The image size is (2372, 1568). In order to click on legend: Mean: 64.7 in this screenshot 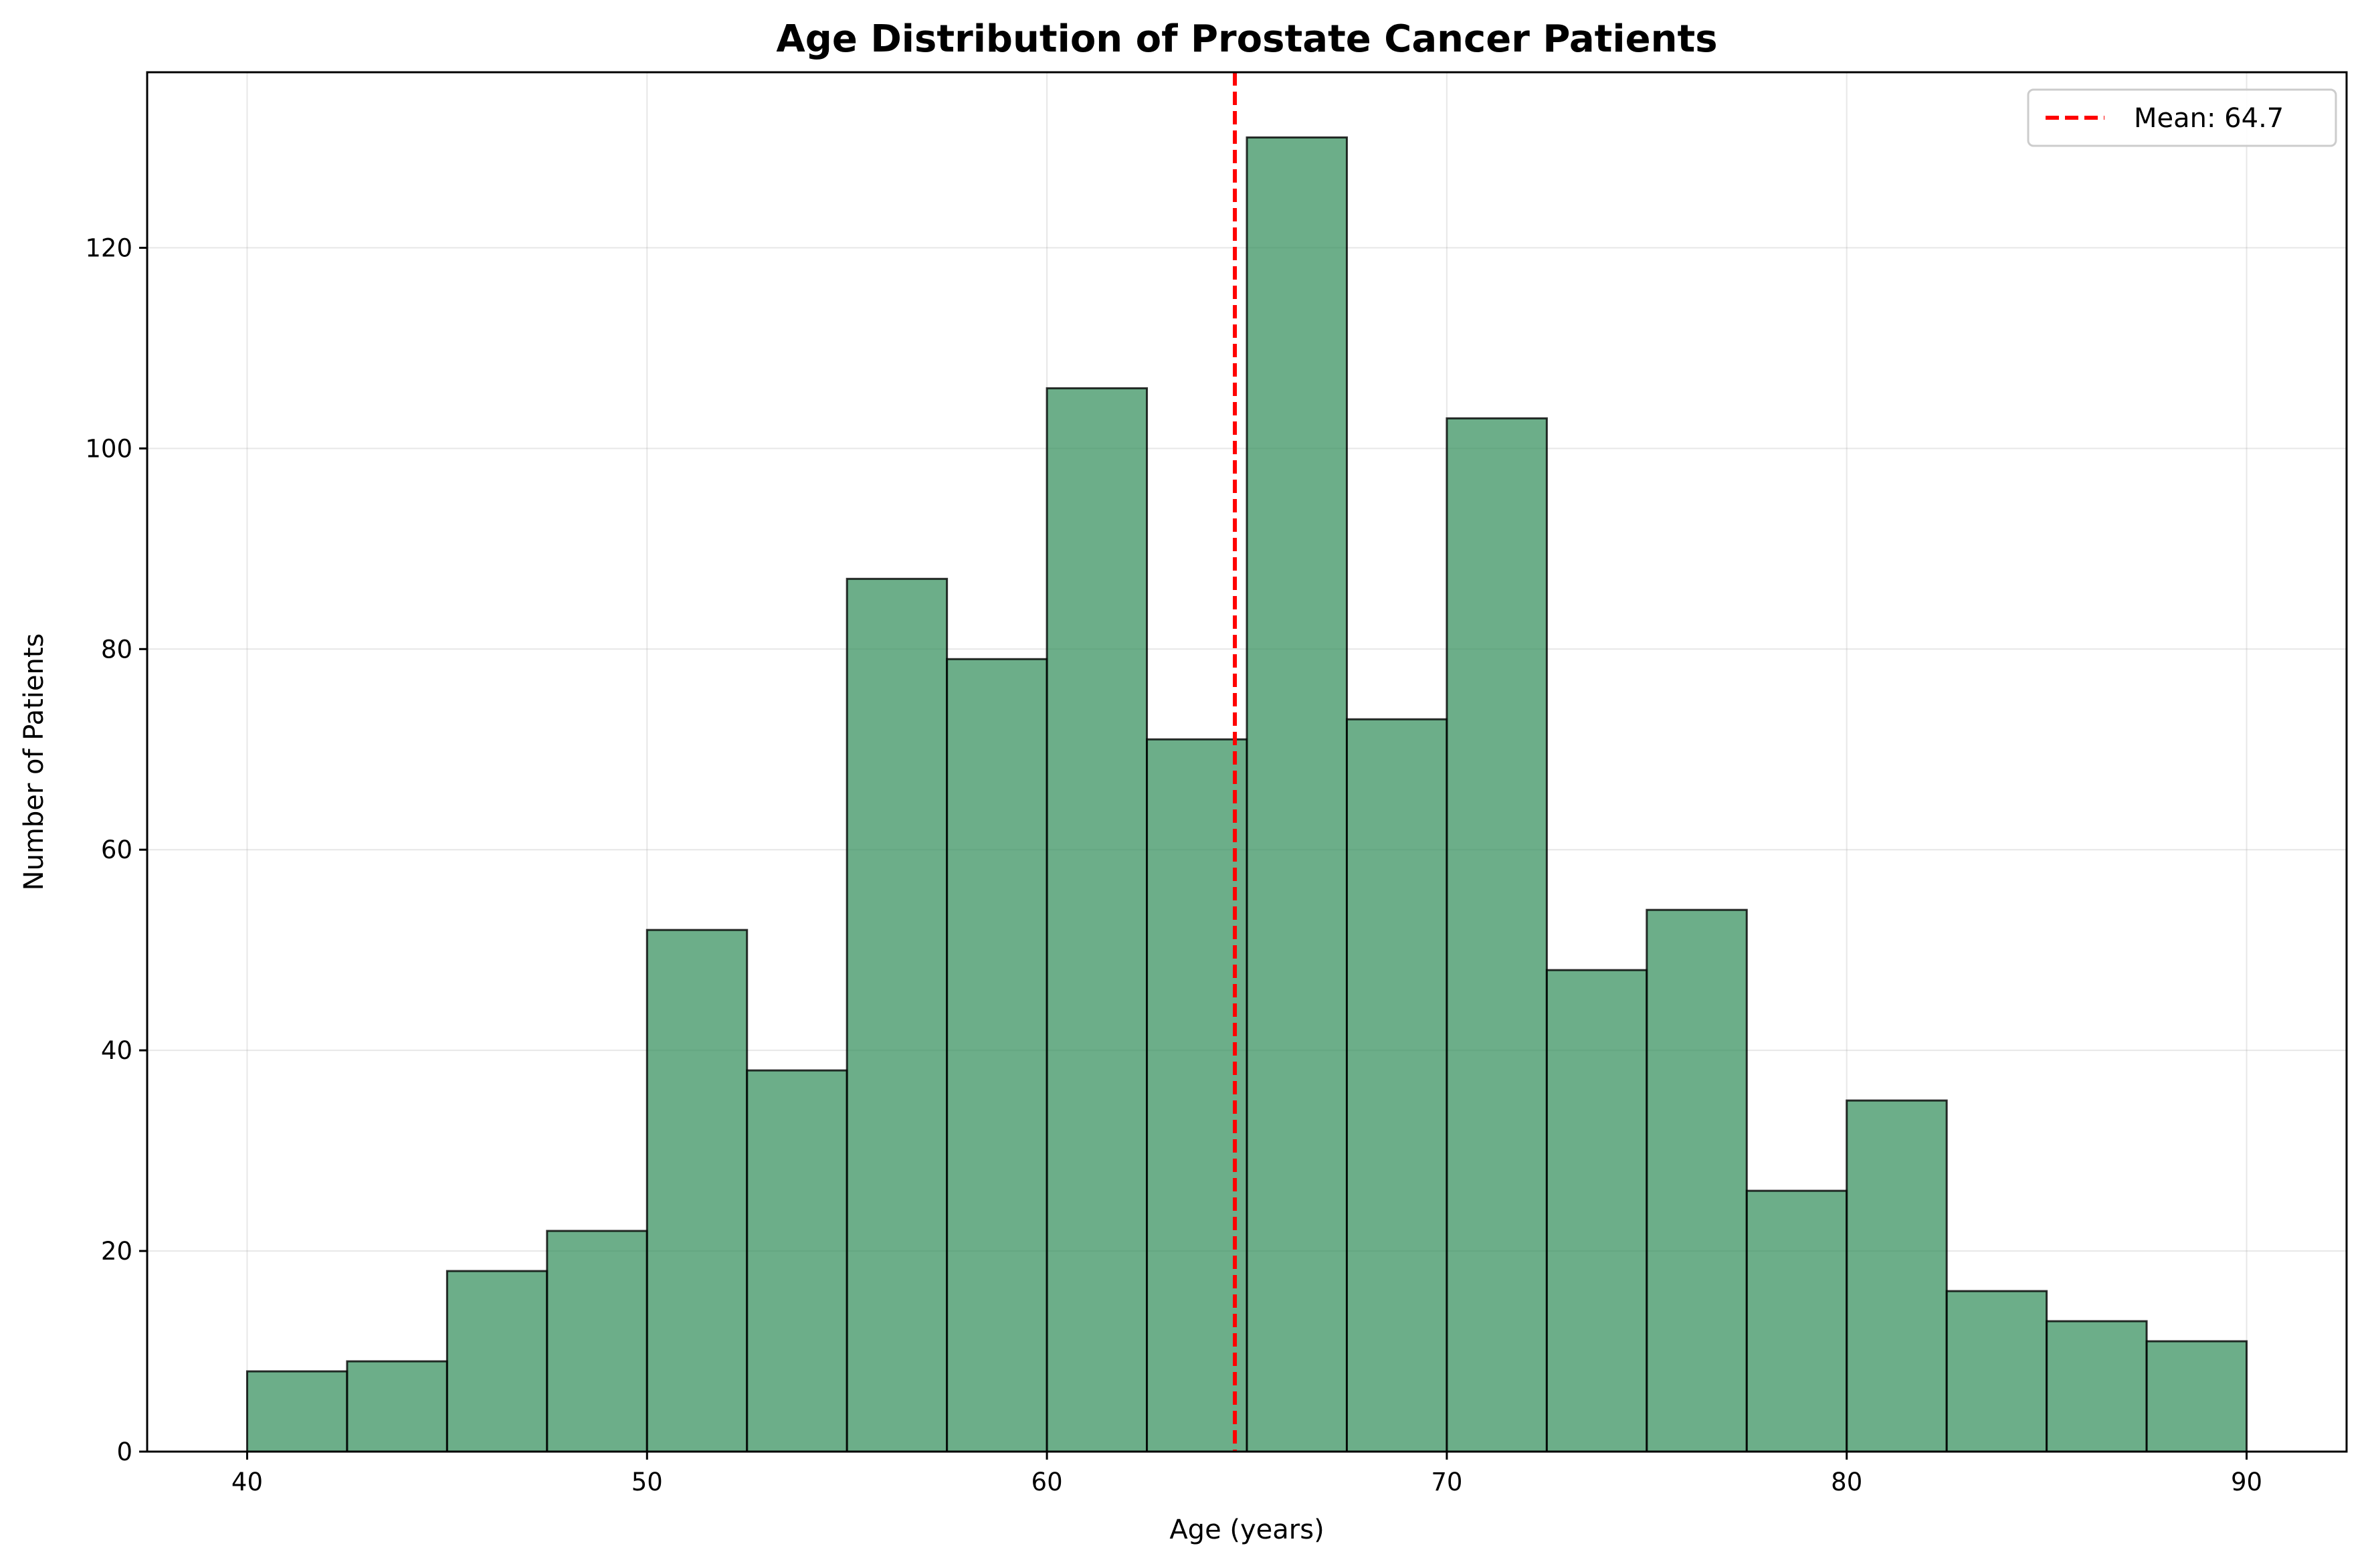, I will do `click(2182, 117)`.